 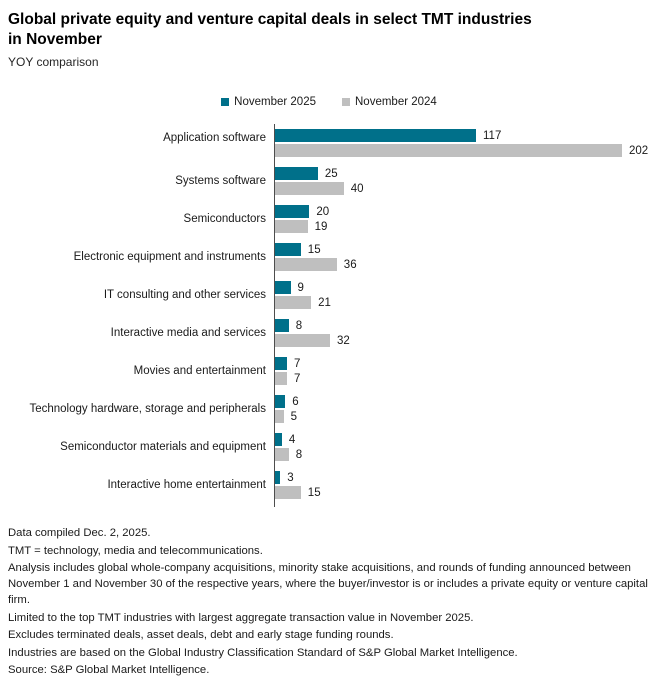 I want to click on bar-line: 40, so click(x=462, y=188).